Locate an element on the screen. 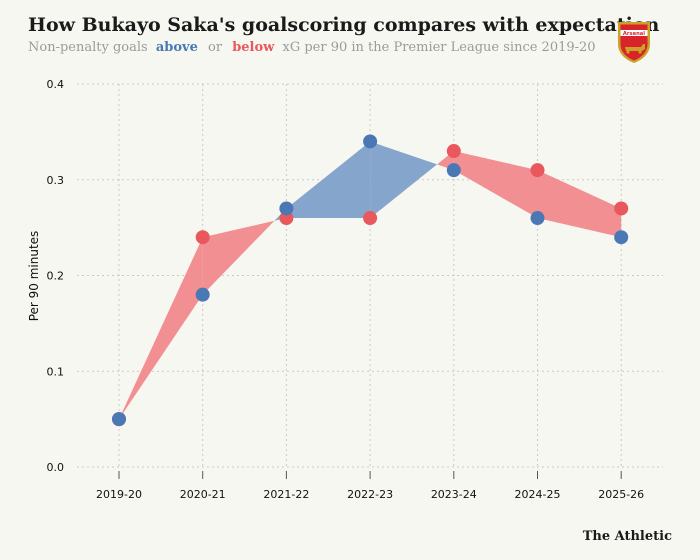 The height and width of the screenshot is (560, 700). y-tick-label: 0.1 is located at coordinates (56, 371).